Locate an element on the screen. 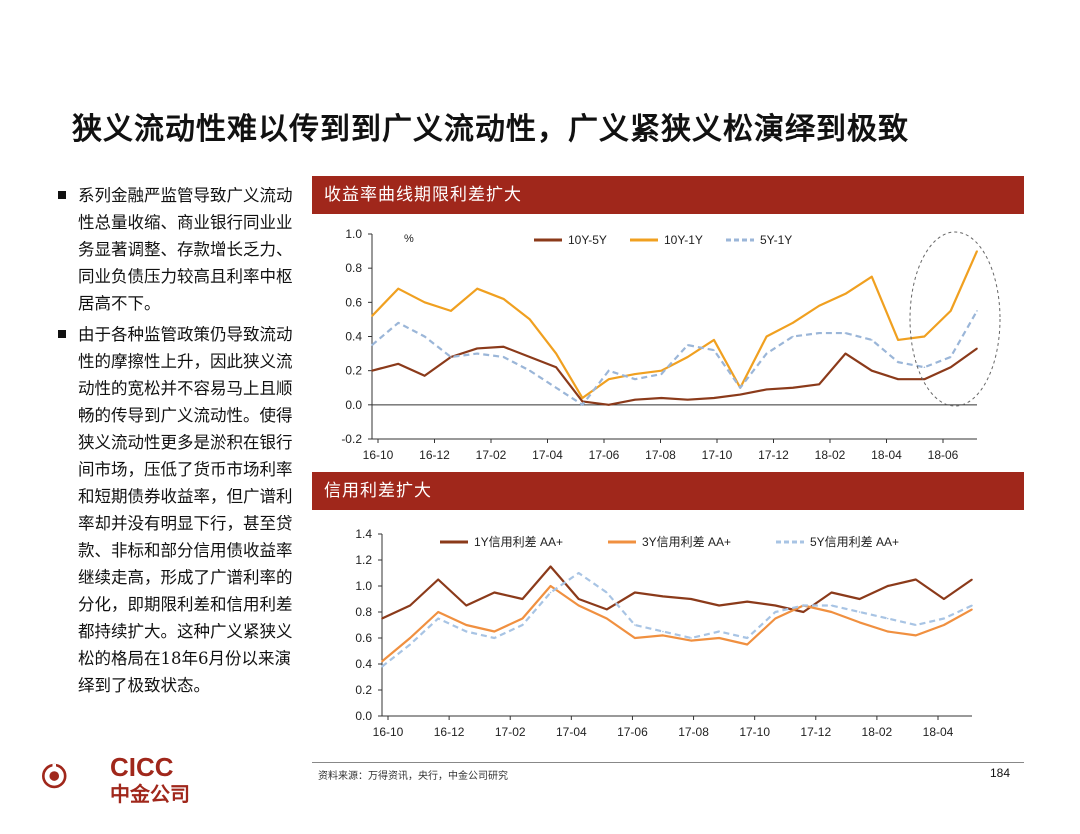 Image resolution: width=1080 pixels, height=834 pixels. y-tick-label: 0.0 is located at coordinates (363, 716).